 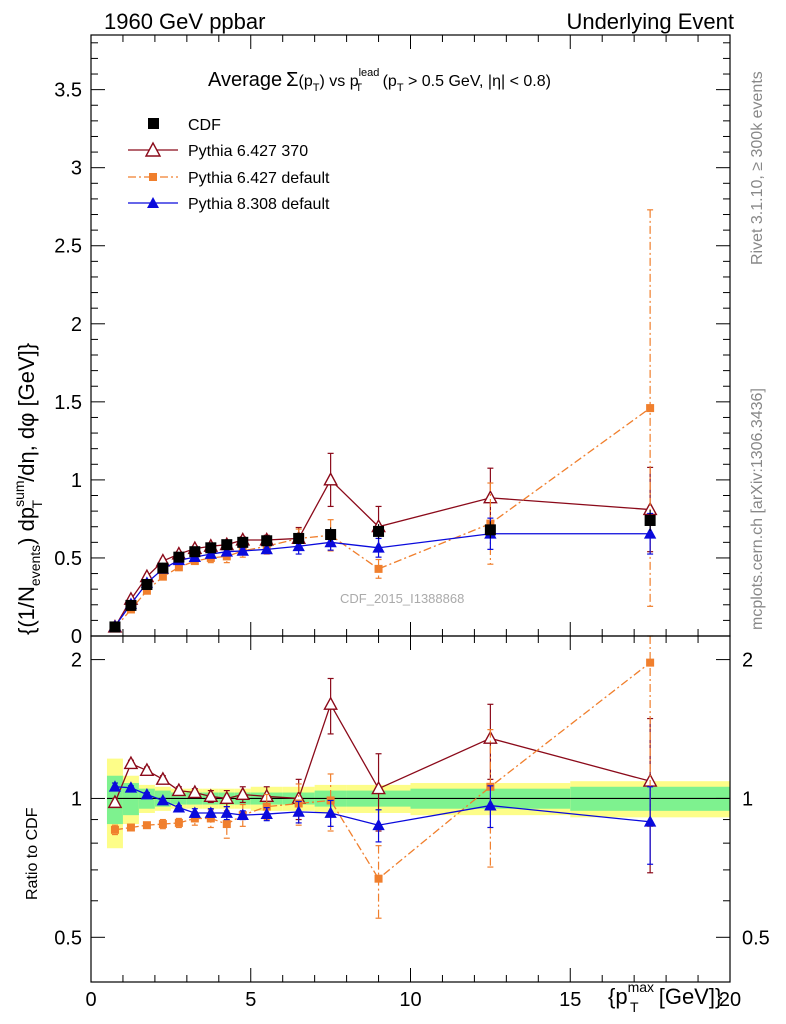 What do you see at coordinates (153, 149) in the screenshot?
I see `legend-py6-370-marker` at bounding box center [153, 149].